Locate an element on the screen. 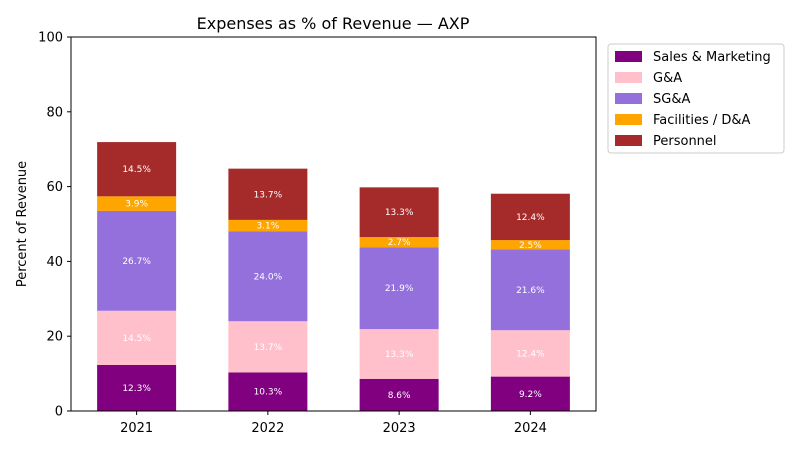  bar-segment-facilities-d-a-2024 is located at coordinates (530, 245).